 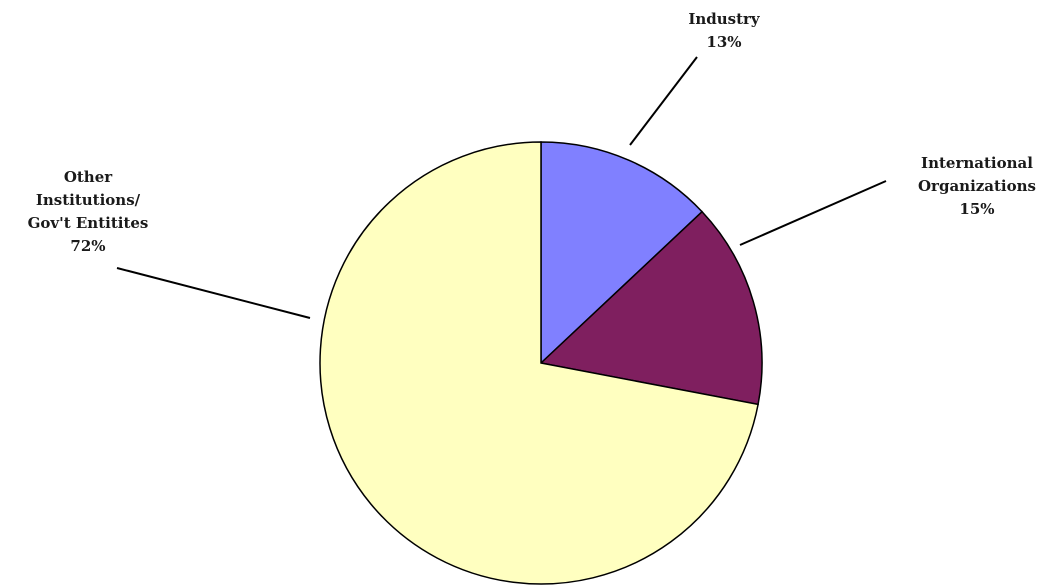 I want to click on slice-percent-industry: 13%, so click(x=723, y=42).